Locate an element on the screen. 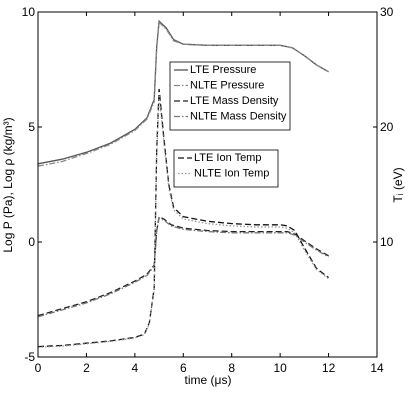  y-left-tick-label: -5 is located at coordinates (29, 357).